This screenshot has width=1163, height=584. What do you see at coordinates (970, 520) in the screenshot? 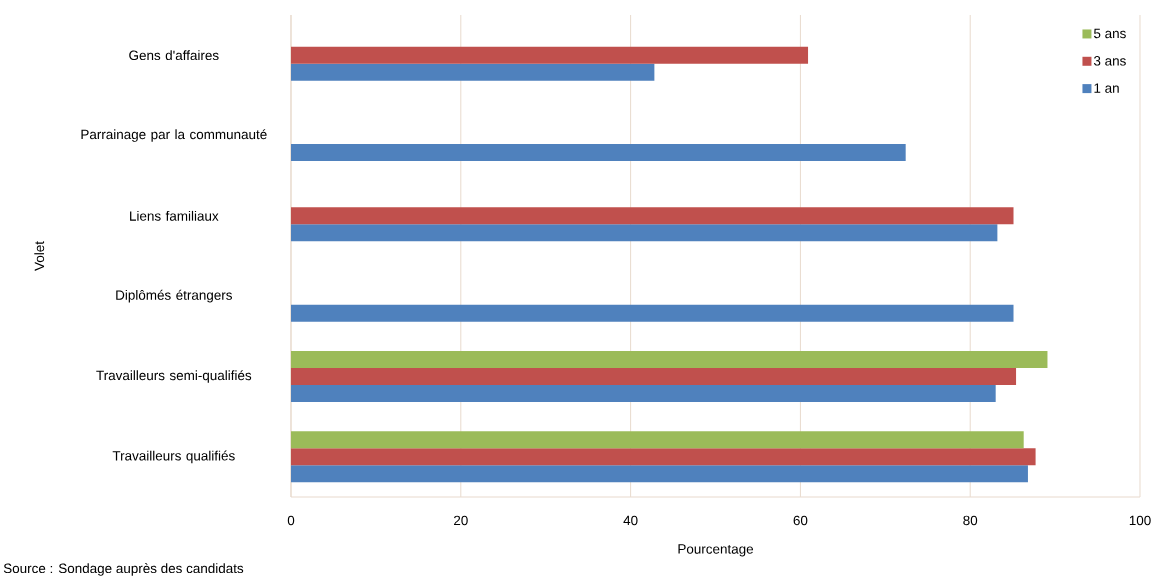
I see `x-tick-label: 80` at bounding box center [970, 520].